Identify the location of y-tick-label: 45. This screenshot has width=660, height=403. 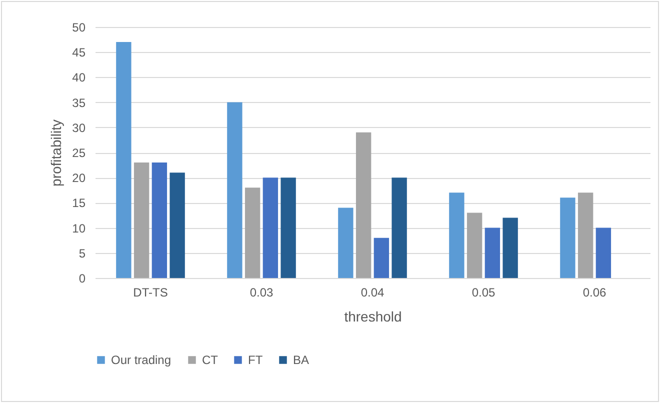
(79, 53).